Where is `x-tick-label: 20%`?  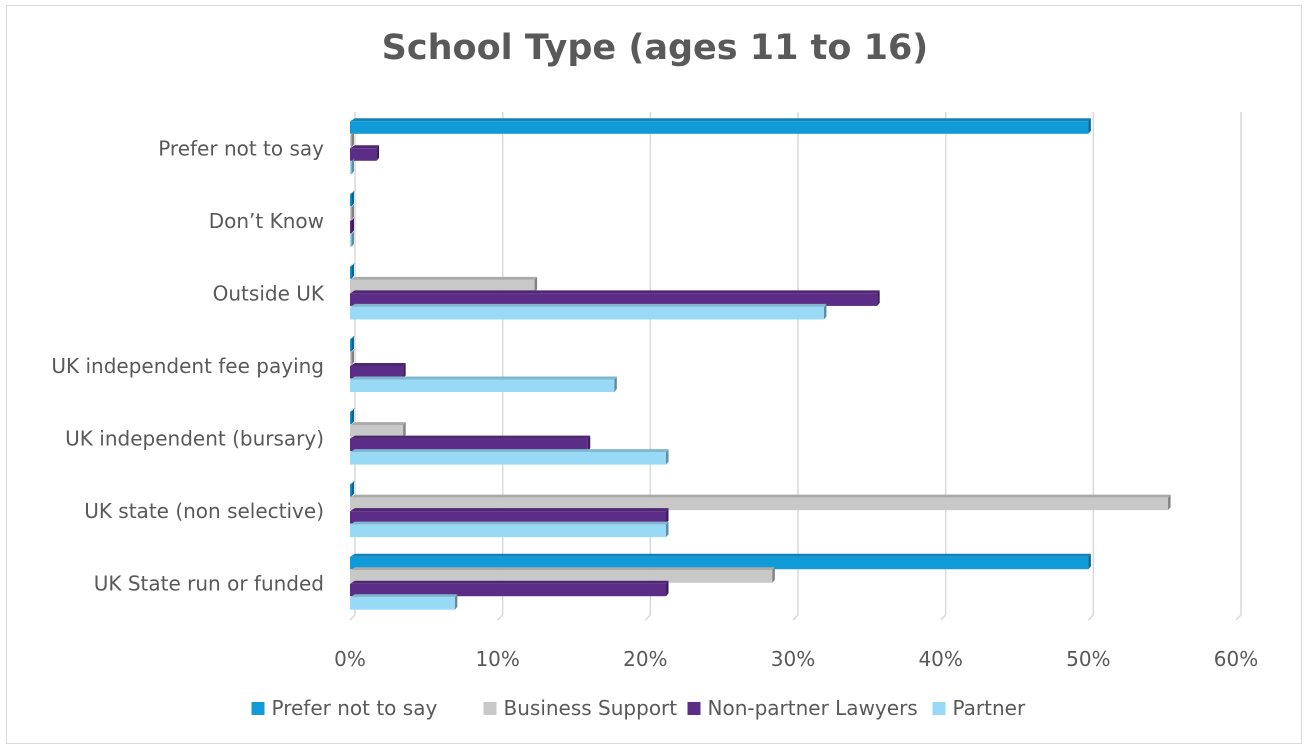
x-tick-label: 20% is located at coordinates (645, 659).